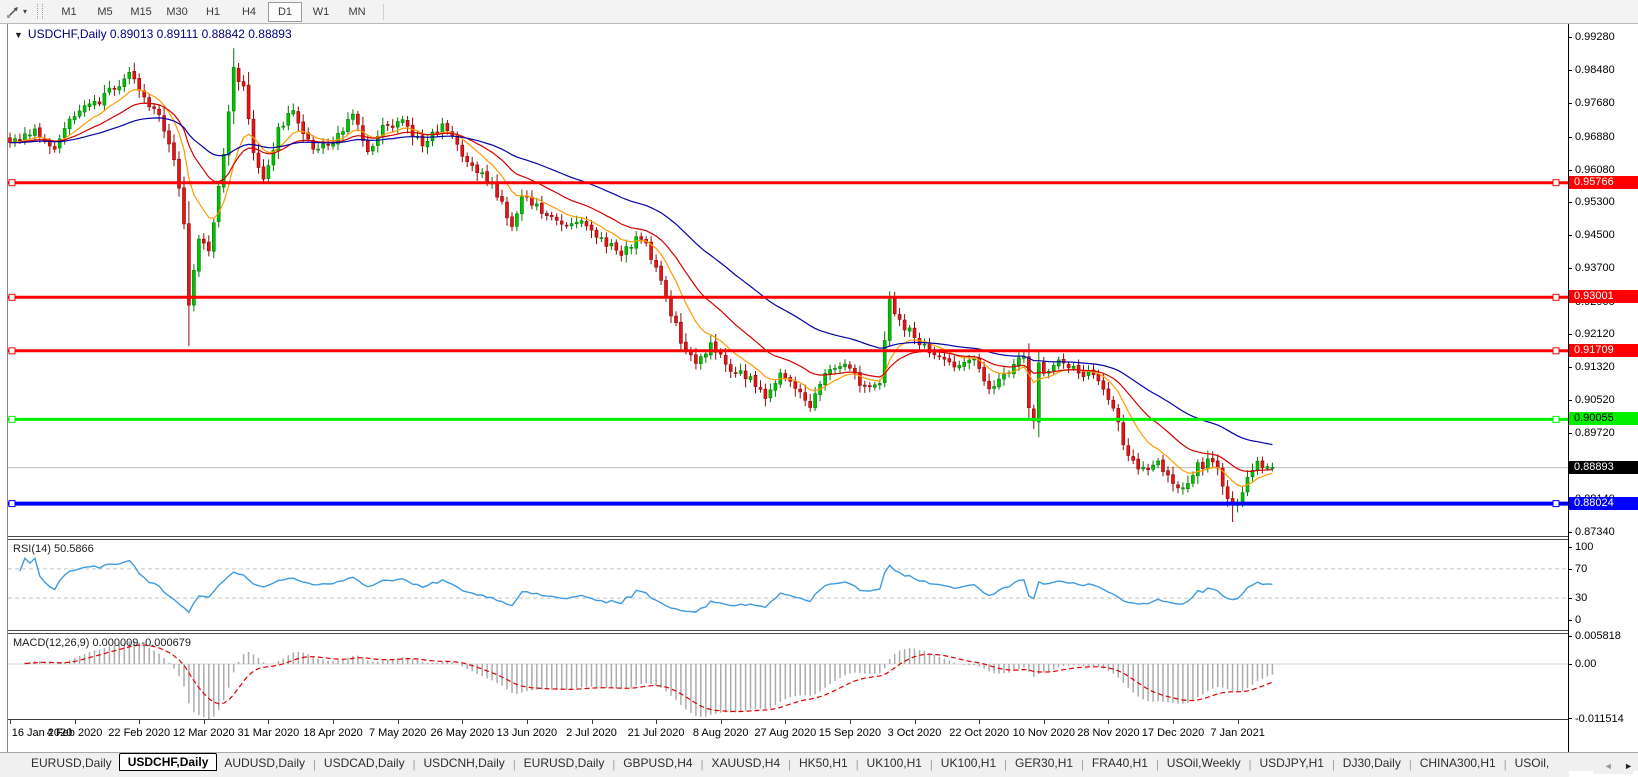 Image resolution: width=1638 pixels, height=777 pixels. What do you see at coordinates (40, 11) in the screenshot?
I see `toolbar-grip` at bounding box center [40, 11].